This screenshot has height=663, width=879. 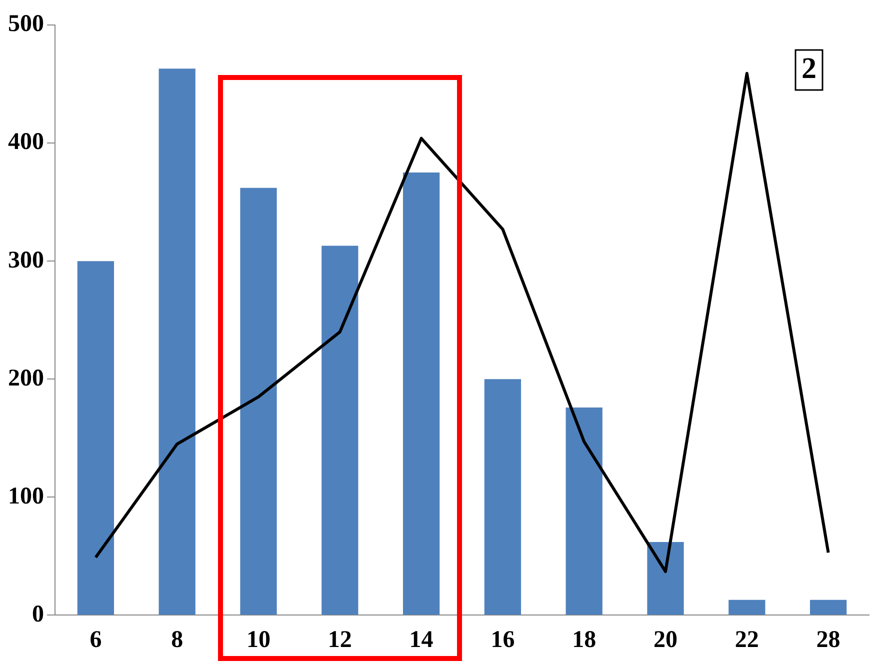 What do you see at coordinates (258, 639) in the screenshot?
I see `x-tick-label: 10` at bounding box center [258, 639].